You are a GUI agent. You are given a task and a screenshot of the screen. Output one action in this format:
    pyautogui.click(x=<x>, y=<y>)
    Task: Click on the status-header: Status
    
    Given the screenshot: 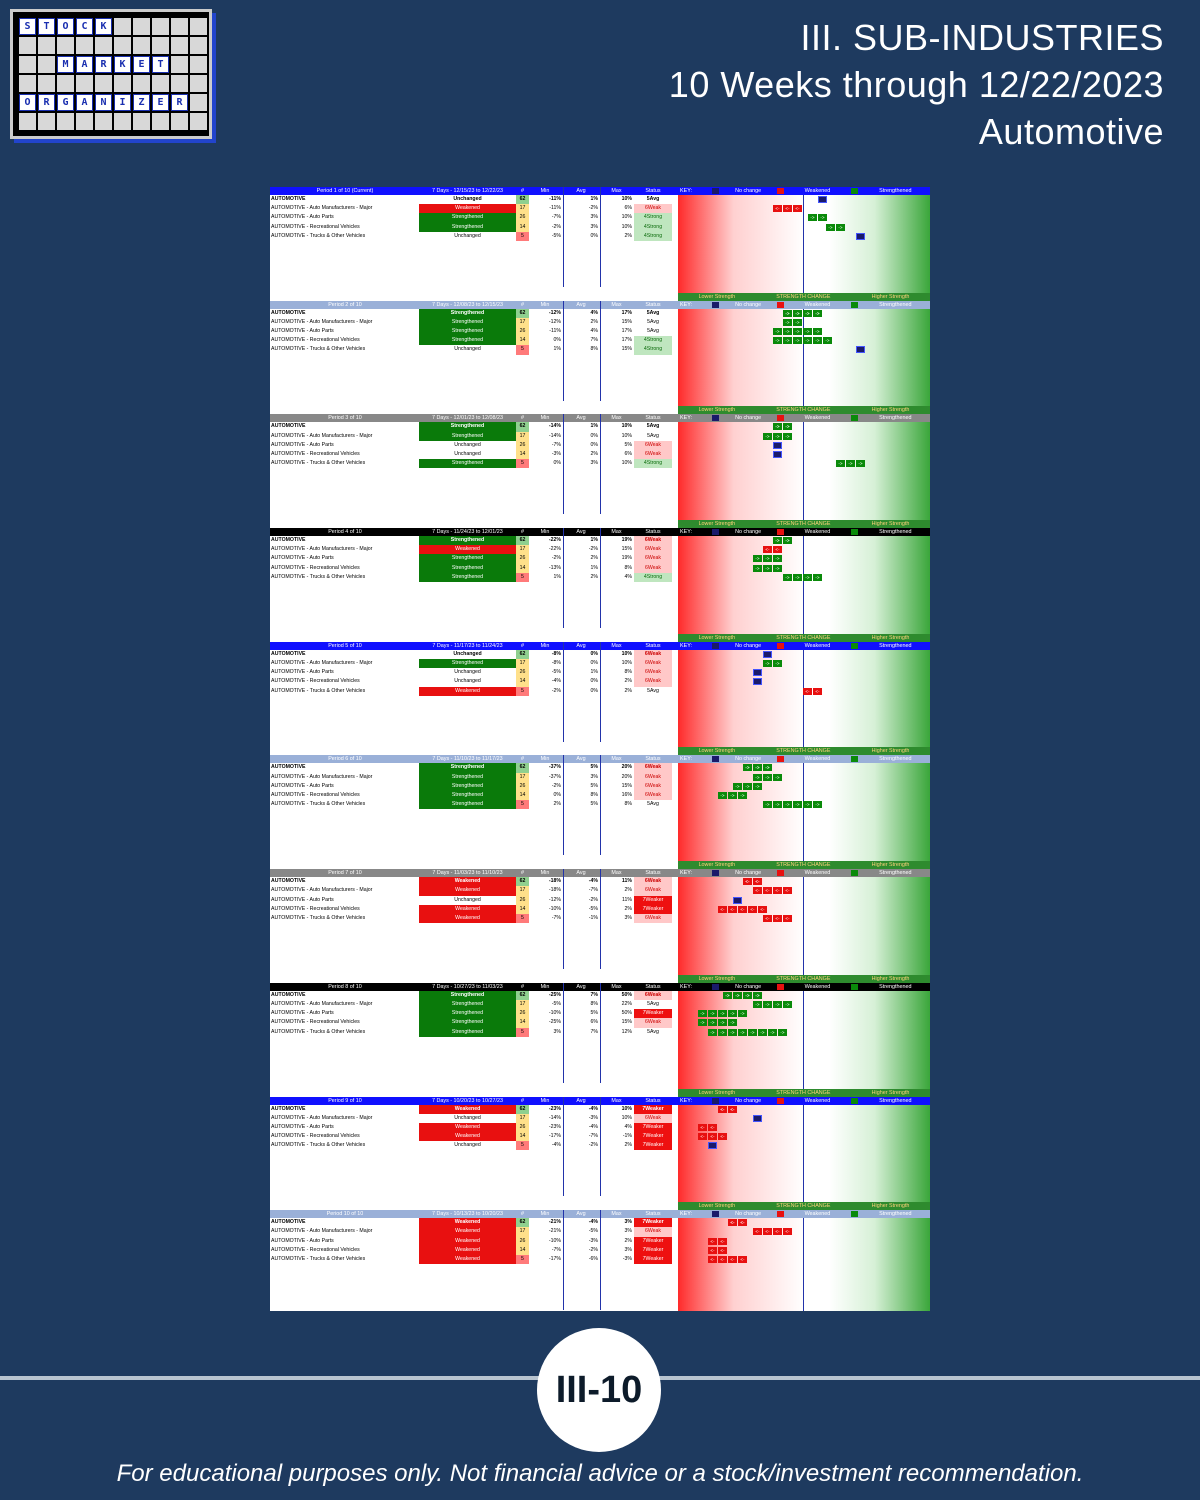 What is the action you would take?
    pyautogui.click(x=653, y=759)
    